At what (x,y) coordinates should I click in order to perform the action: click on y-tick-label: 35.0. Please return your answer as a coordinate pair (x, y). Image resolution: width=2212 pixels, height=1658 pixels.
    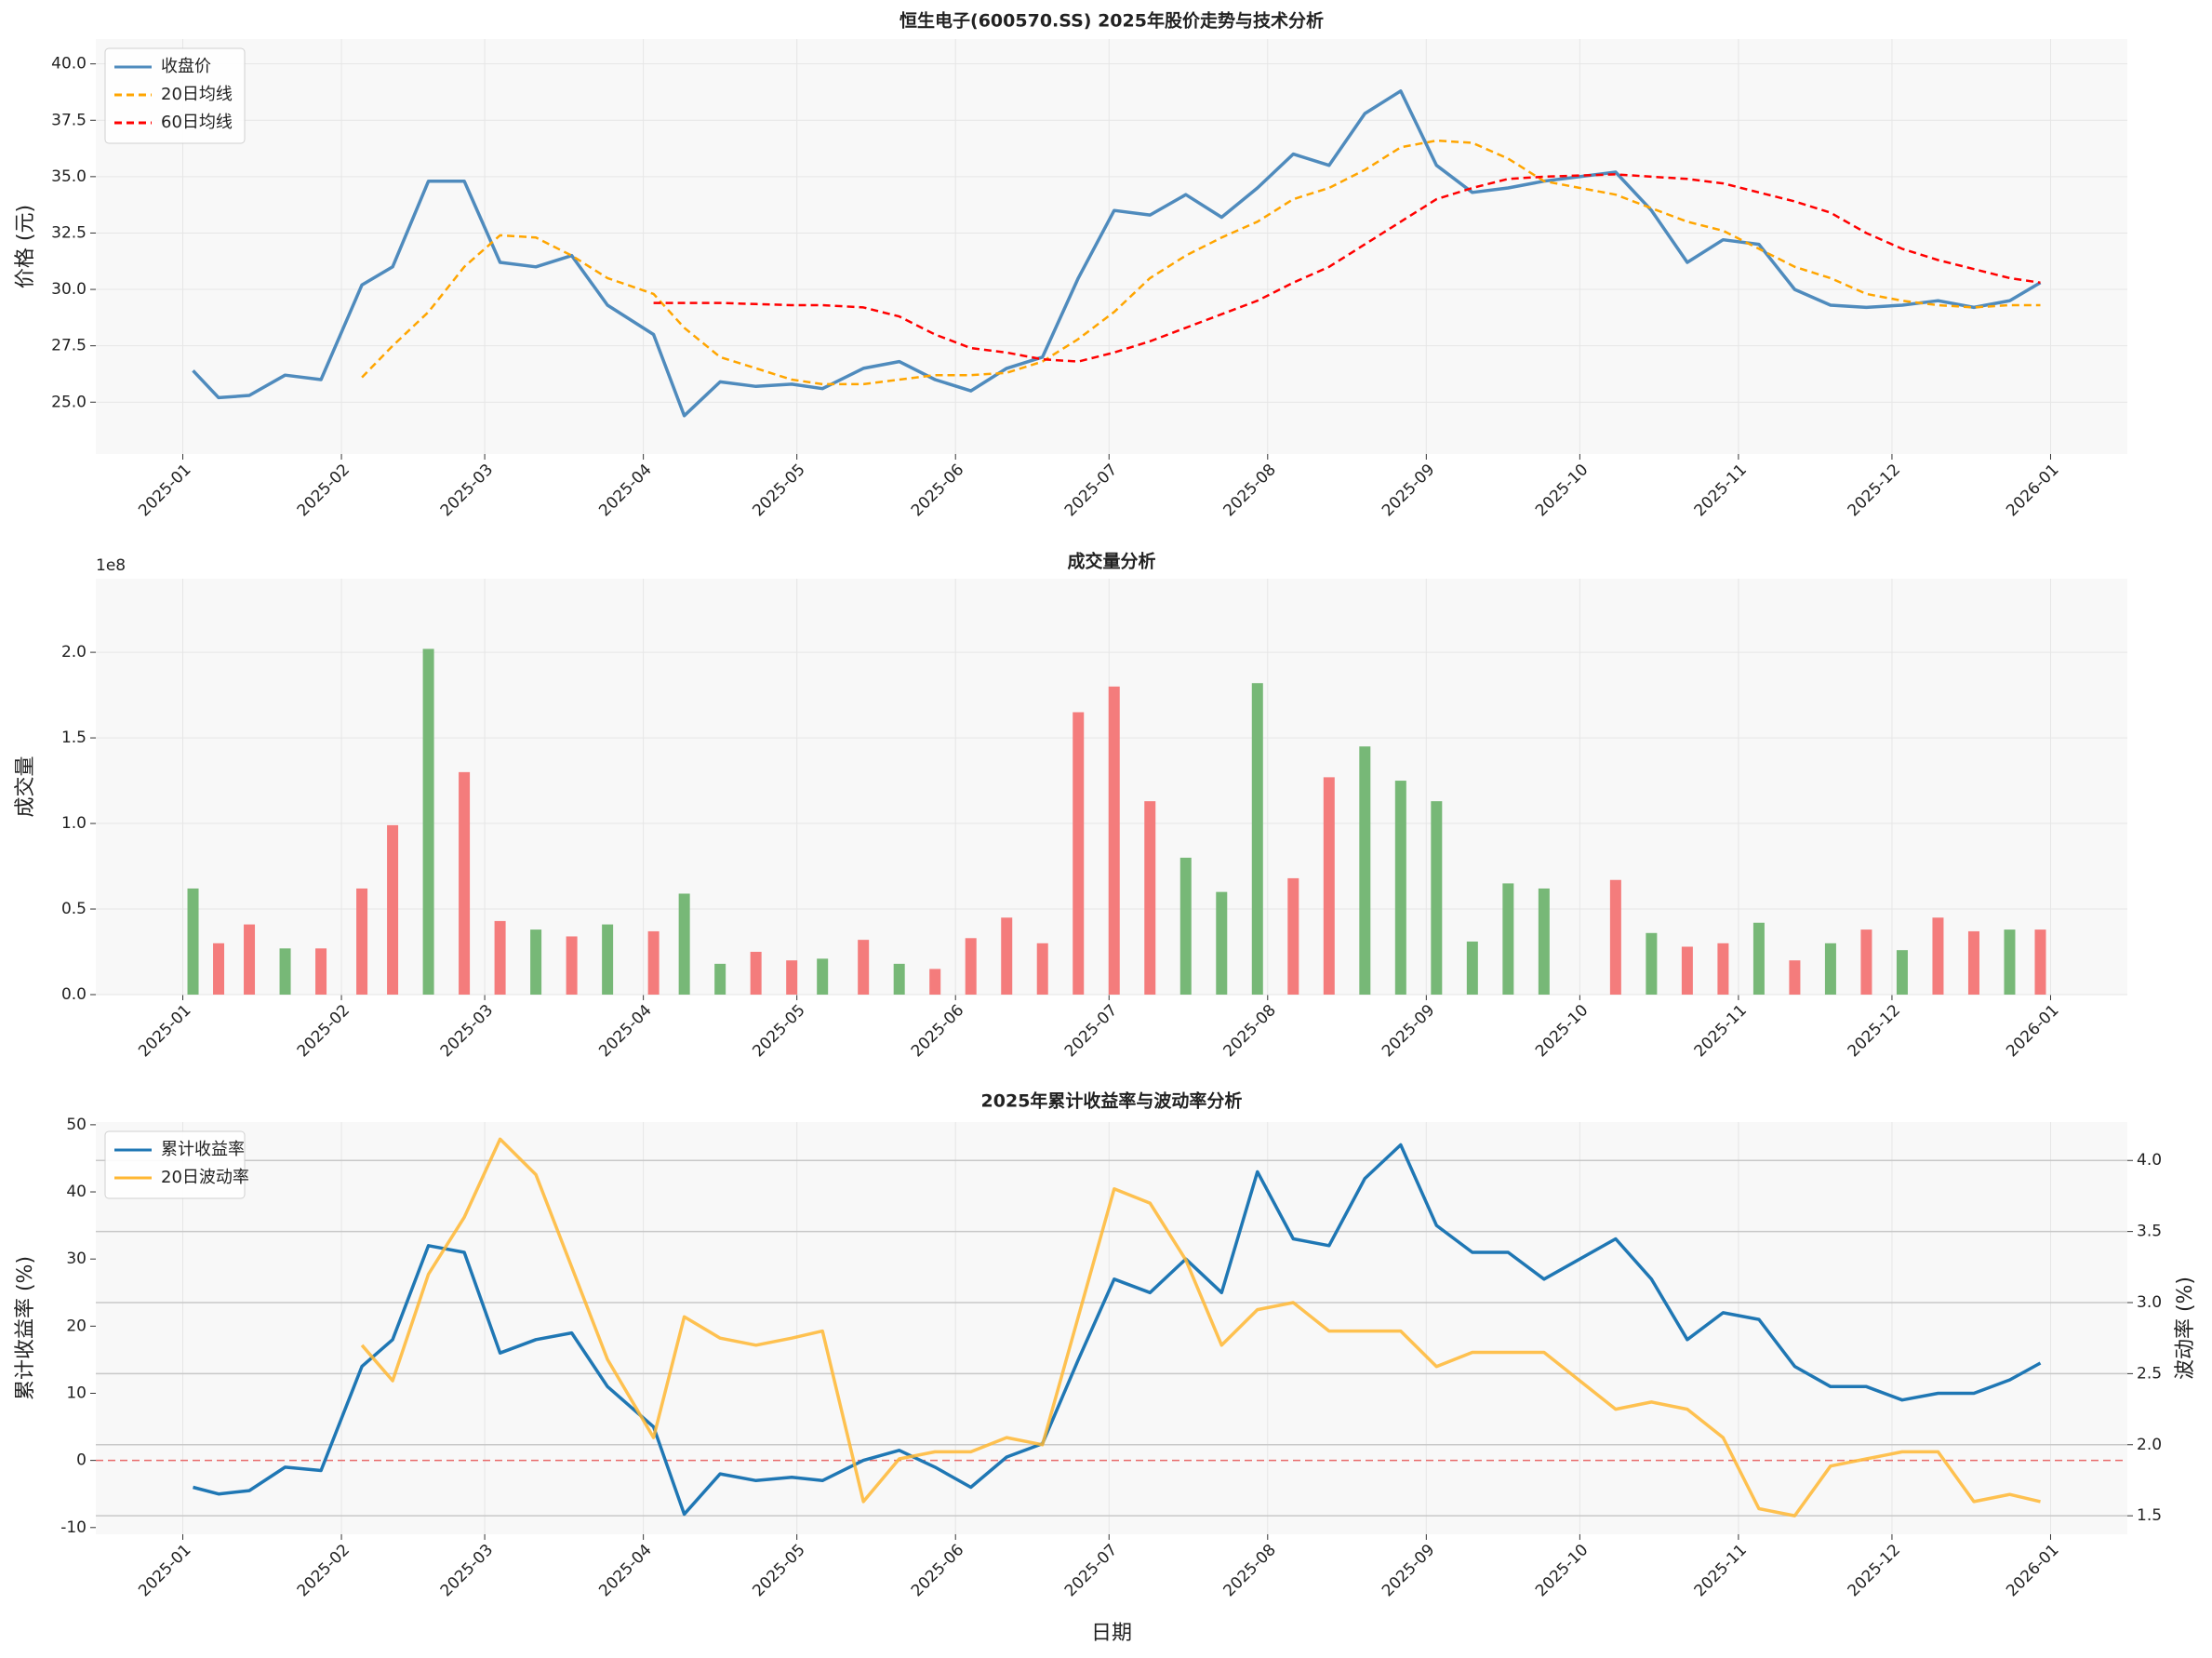
    Looking at the image, I should click on (69, 176).